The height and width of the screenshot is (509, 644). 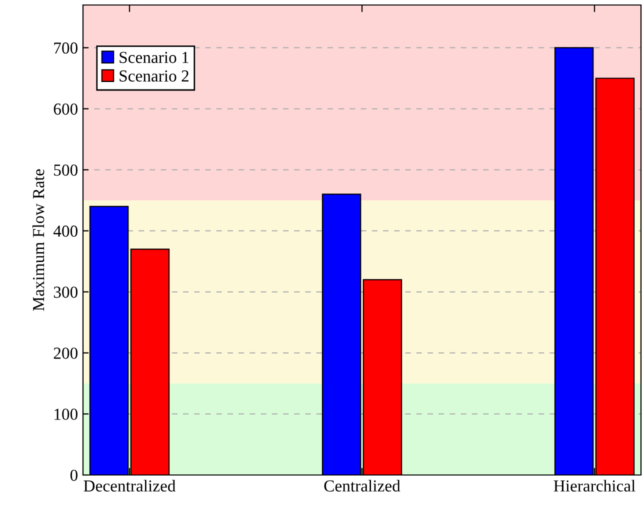 I want to click on x-tick-label: Hierarchical, so click(x=595, y=486).